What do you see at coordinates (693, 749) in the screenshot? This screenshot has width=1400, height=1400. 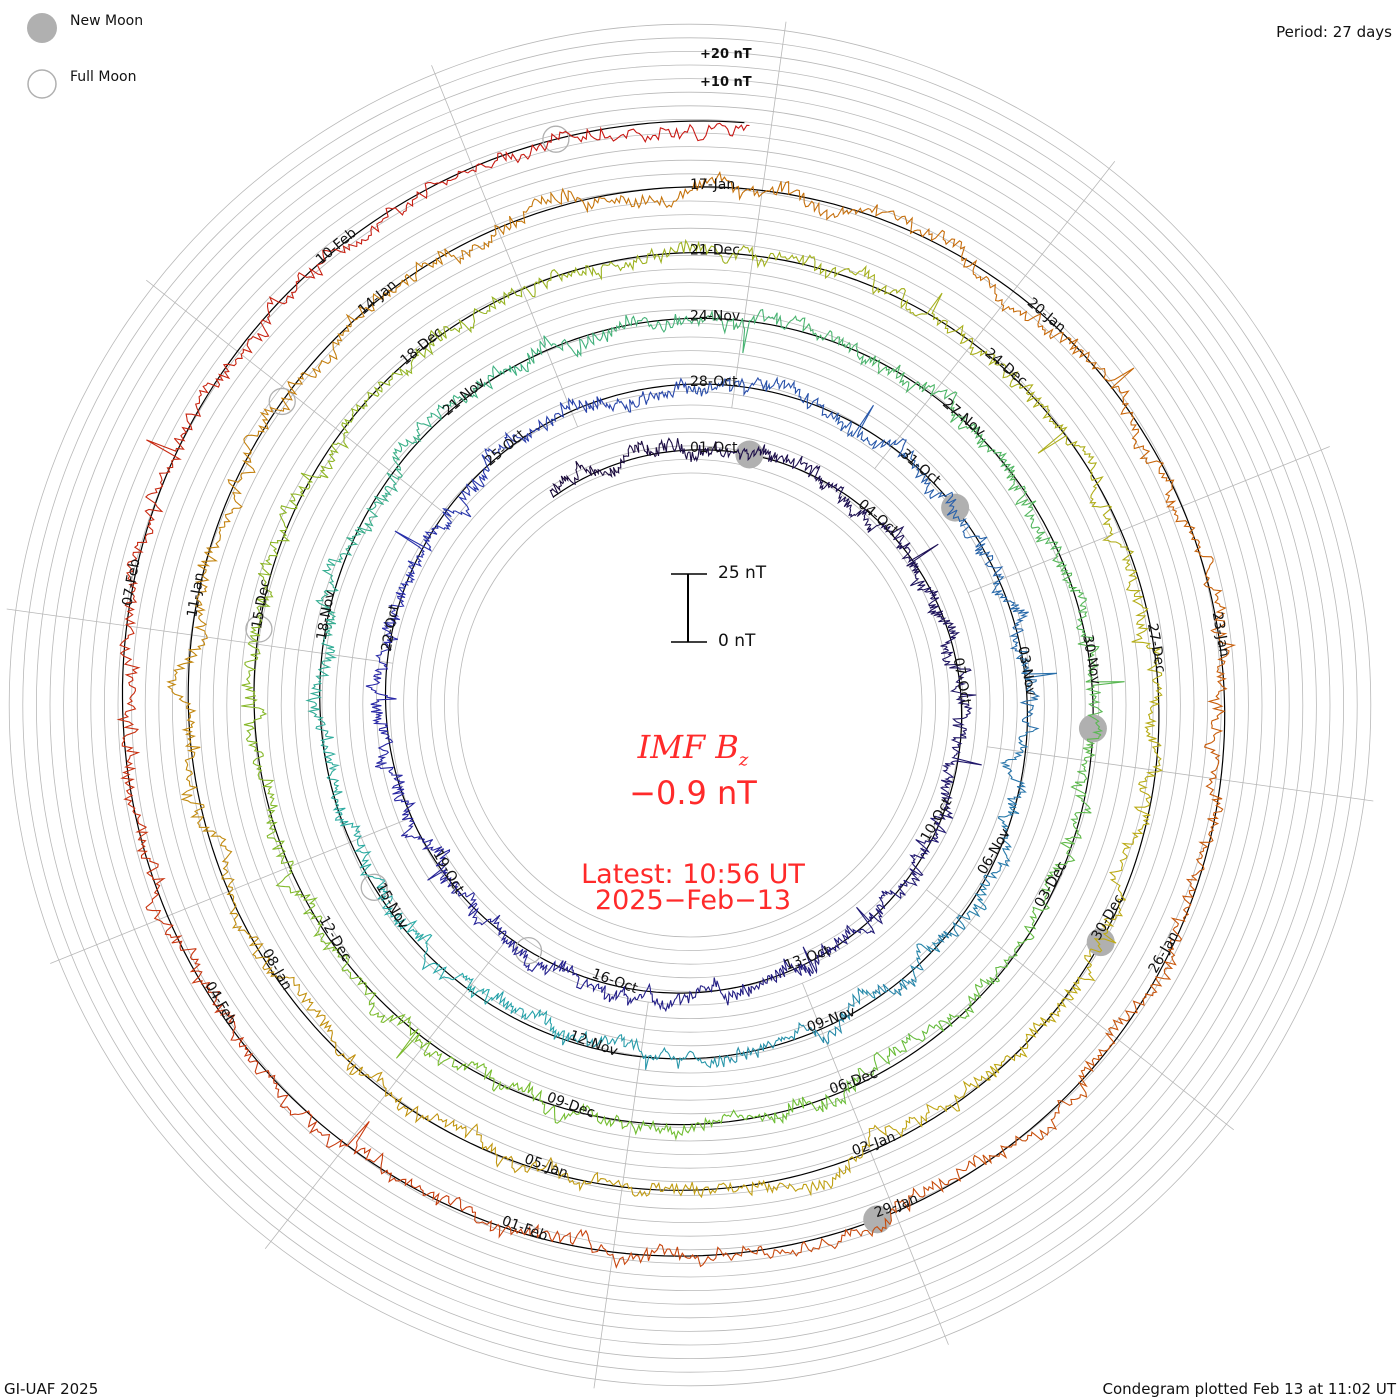 I see `imf-title: IMF Bz` at bounding box center [693, 749].